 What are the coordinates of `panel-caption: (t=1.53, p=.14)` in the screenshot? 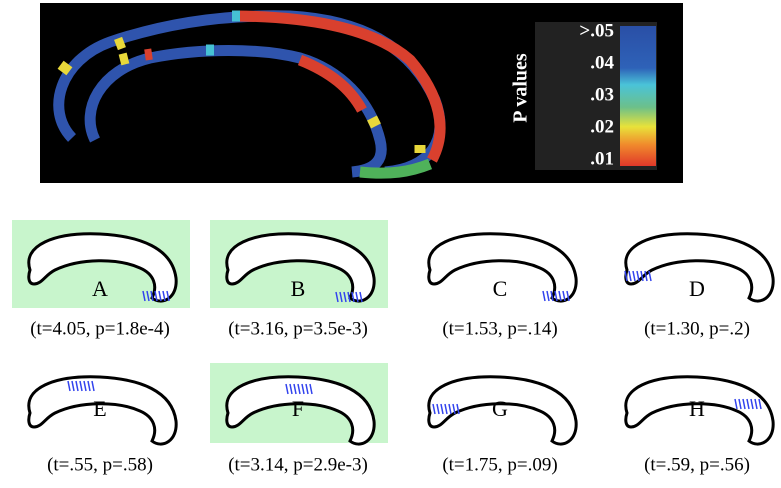 It's located at (499, 328).